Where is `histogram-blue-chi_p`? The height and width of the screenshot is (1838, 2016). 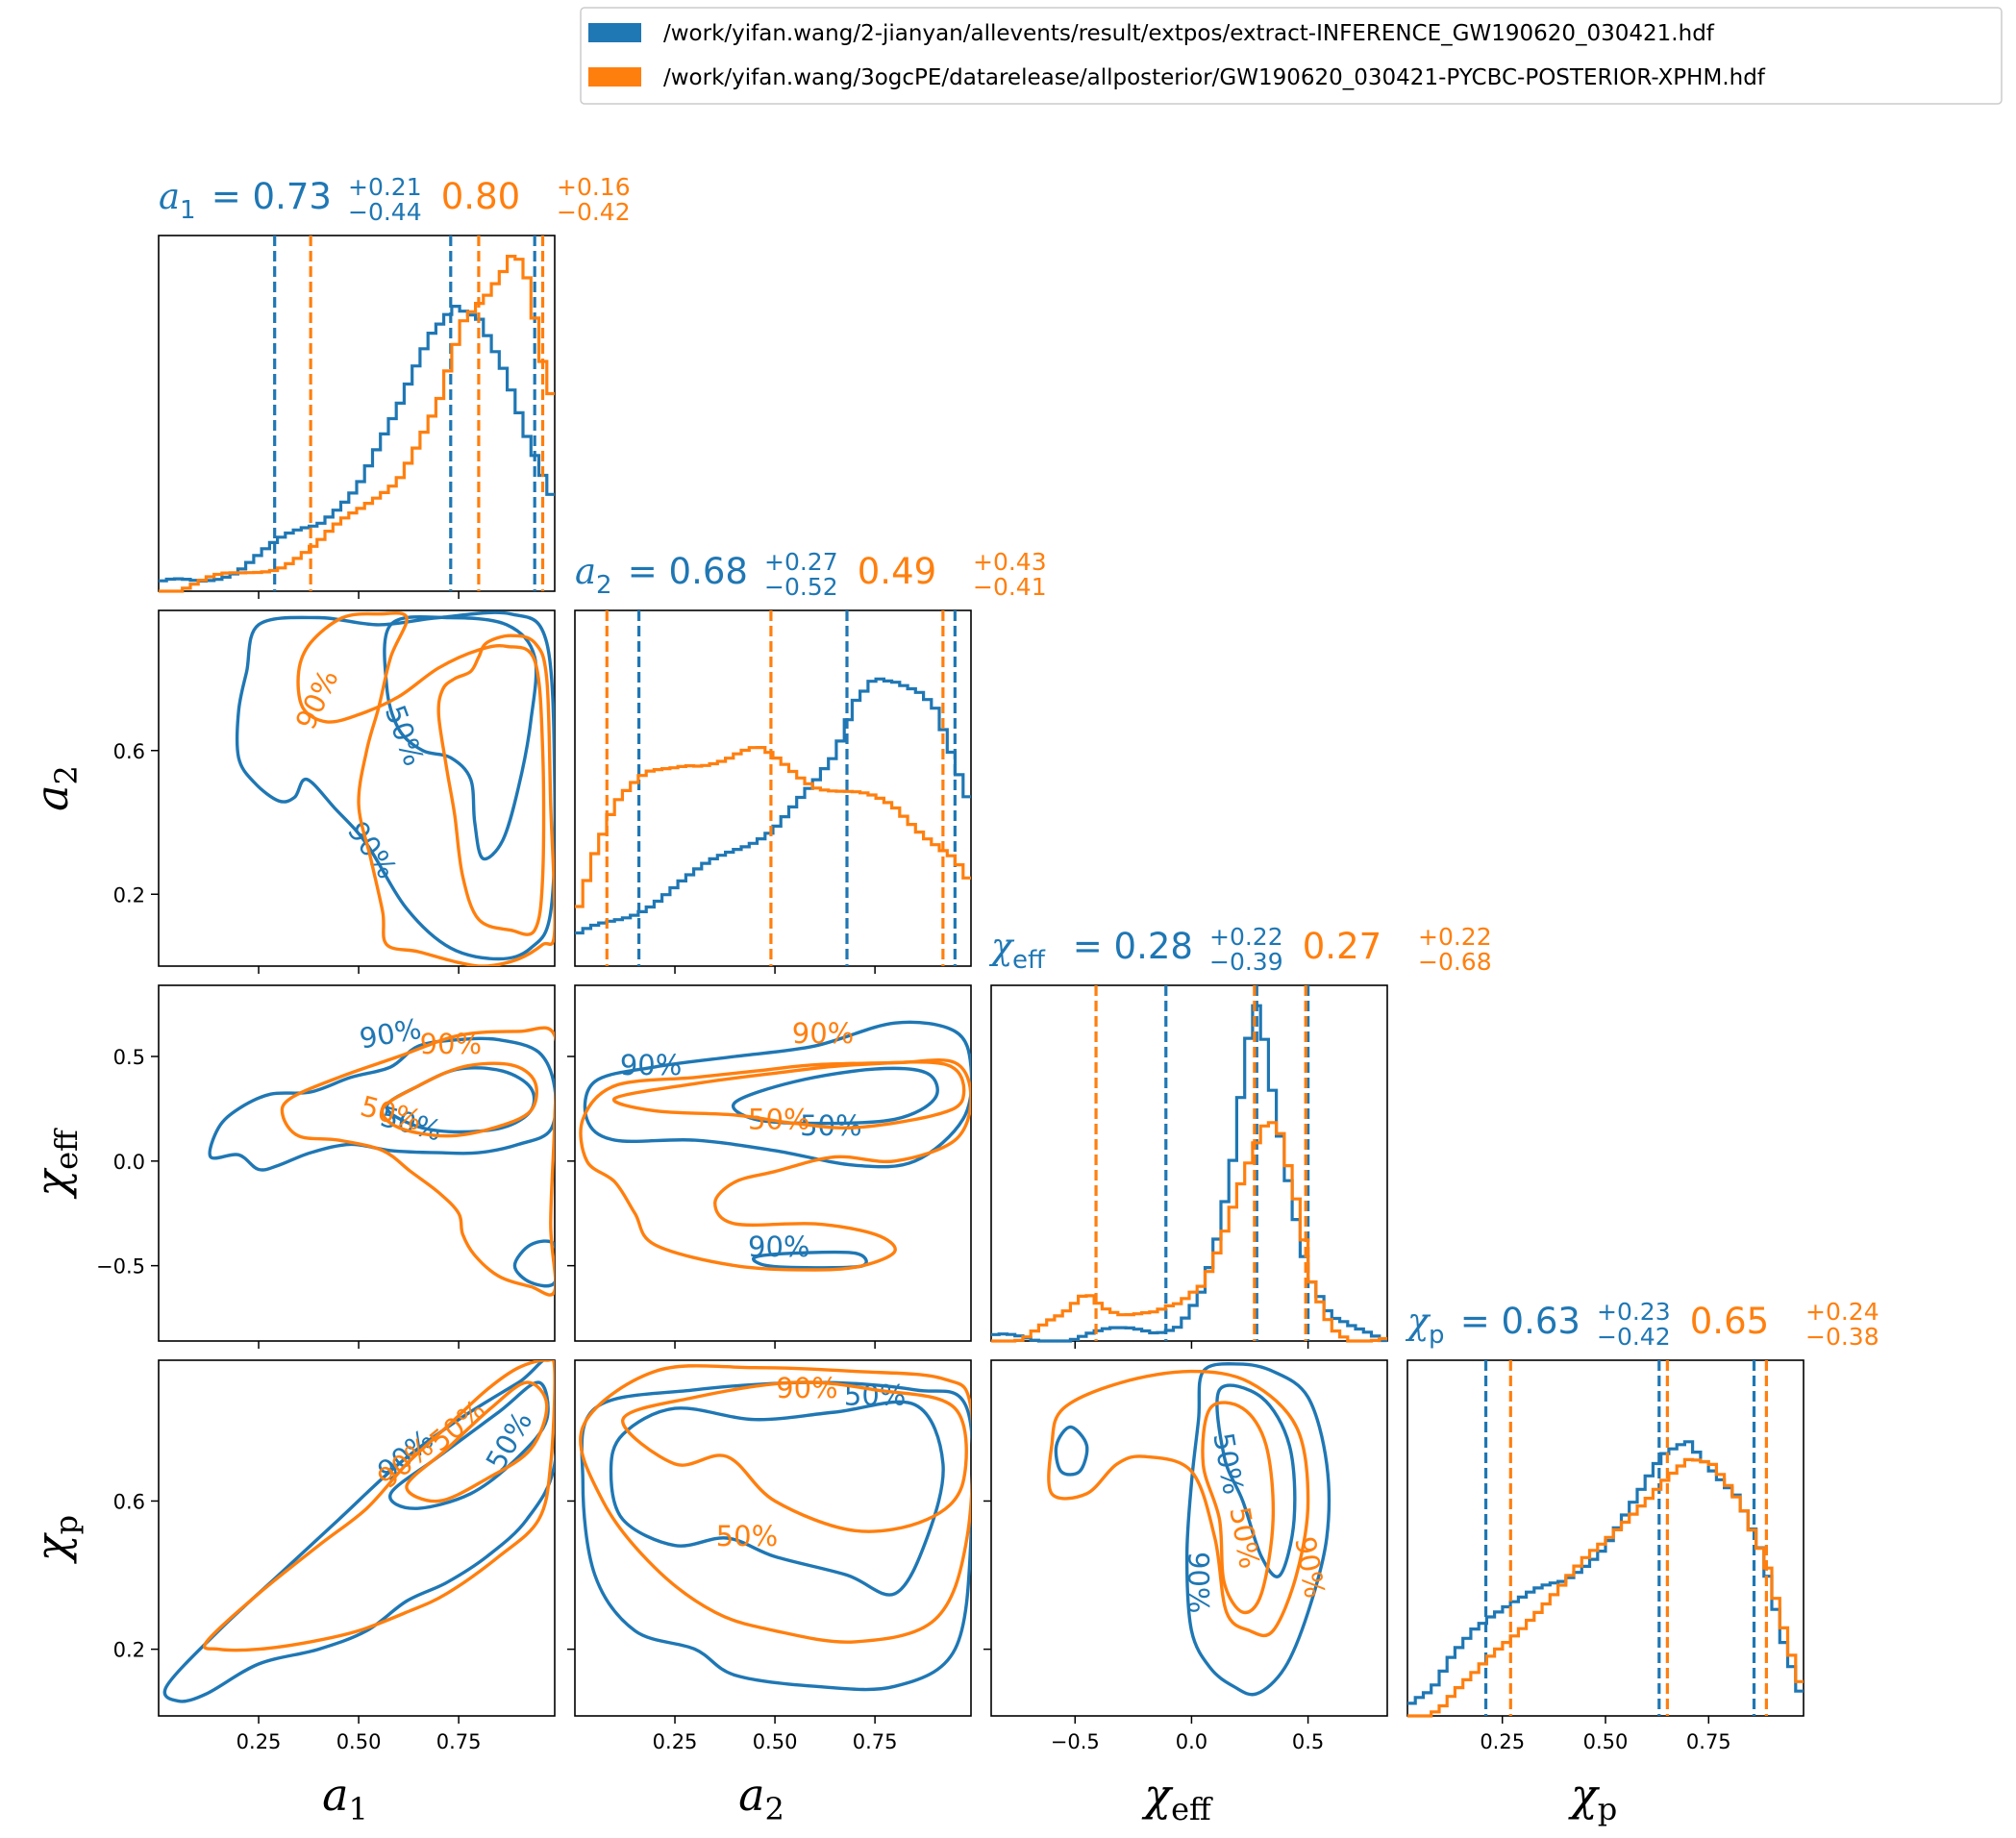 histogram-blue-chi_p is located at coordinates (1605, 1572).